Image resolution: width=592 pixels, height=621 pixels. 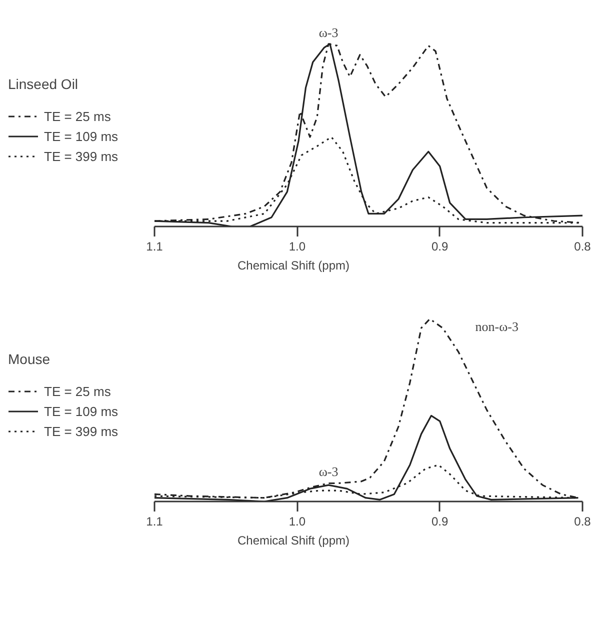 What do you see at coordinates (44, 84) in the screenshot?
I see `legend-title: Linseed Oil` at bounding box center [44, 84].